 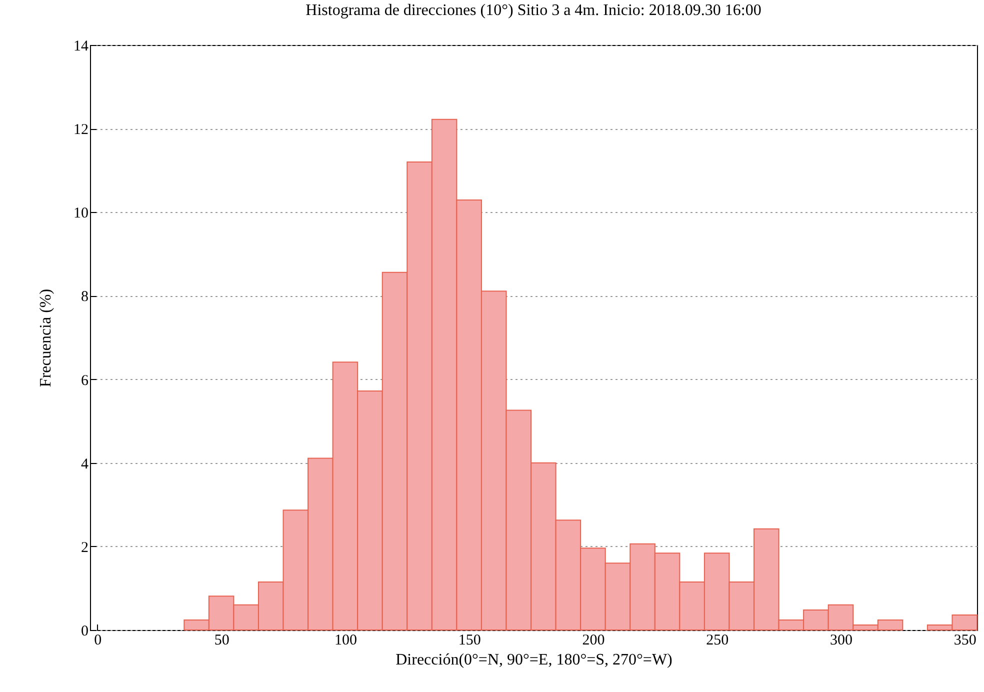 What do you see at coordinates (81, 46) in the screenshot?
I see `y-tick-label: 14` at bounding box center [81, 46].